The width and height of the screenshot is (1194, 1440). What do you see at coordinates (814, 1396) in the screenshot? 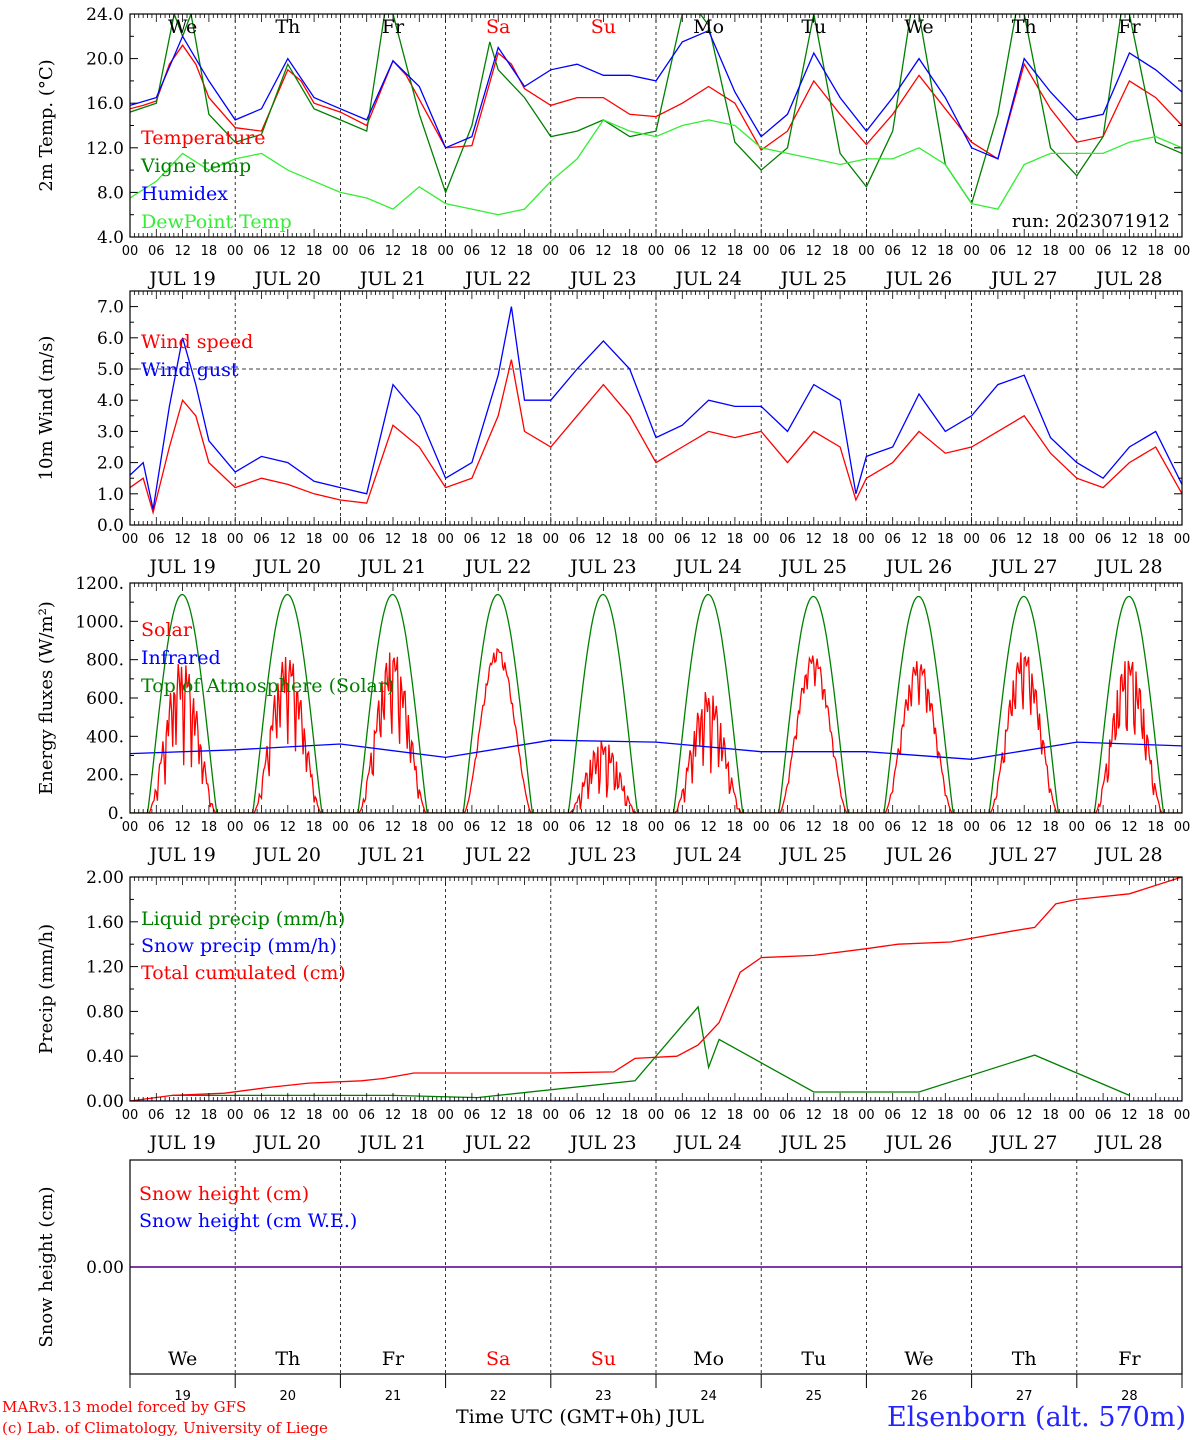
I see `day-number-label: 25` at bounding box center [814, 1396].